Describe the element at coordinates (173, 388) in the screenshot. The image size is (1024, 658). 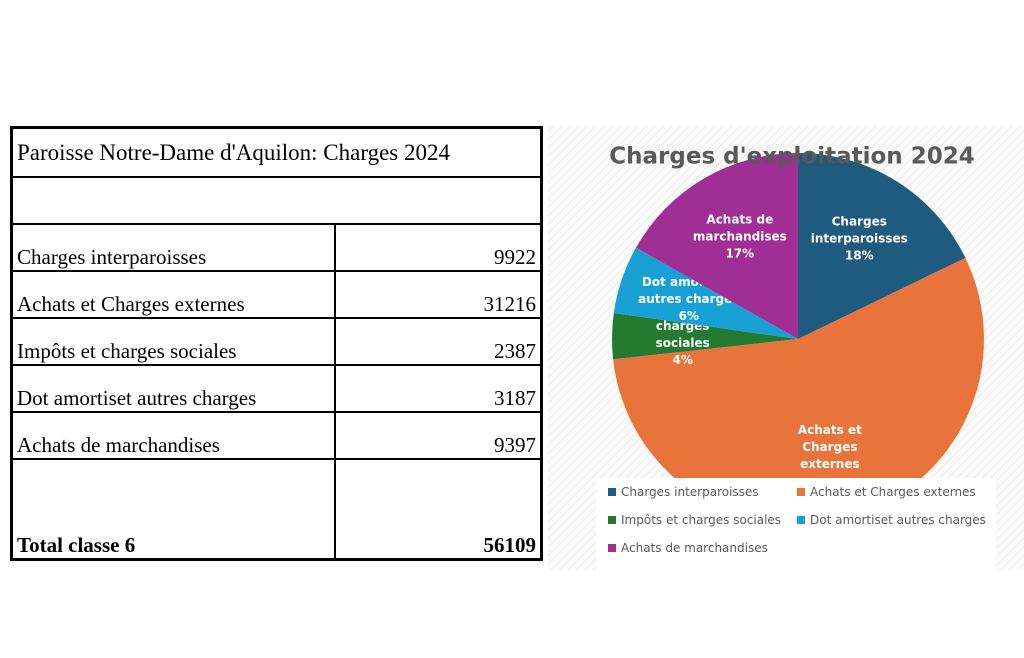
I see `row-label: Dot amortiset autres charges` at that location.